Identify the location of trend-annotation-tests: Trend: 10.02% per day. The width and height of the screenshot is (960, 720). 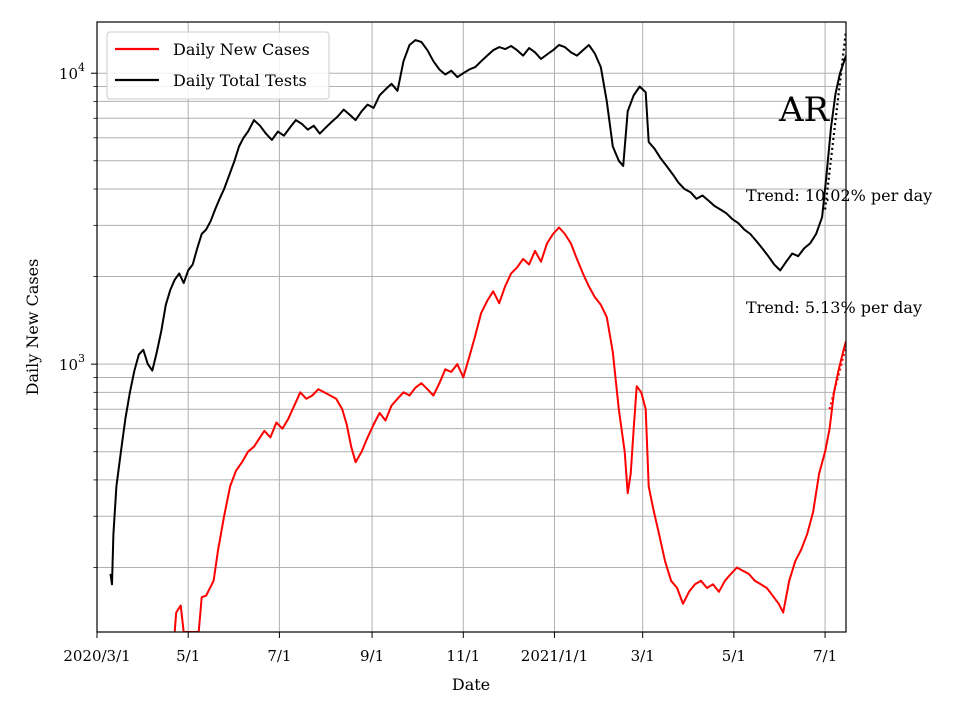
(839, 195).